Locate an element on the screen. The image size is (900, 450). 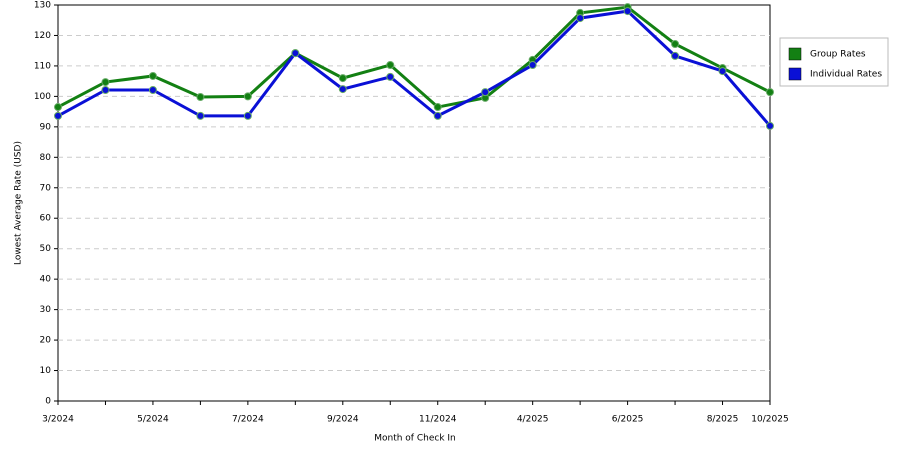
y-tick-label: 30 is located at coordinates (46, 310).